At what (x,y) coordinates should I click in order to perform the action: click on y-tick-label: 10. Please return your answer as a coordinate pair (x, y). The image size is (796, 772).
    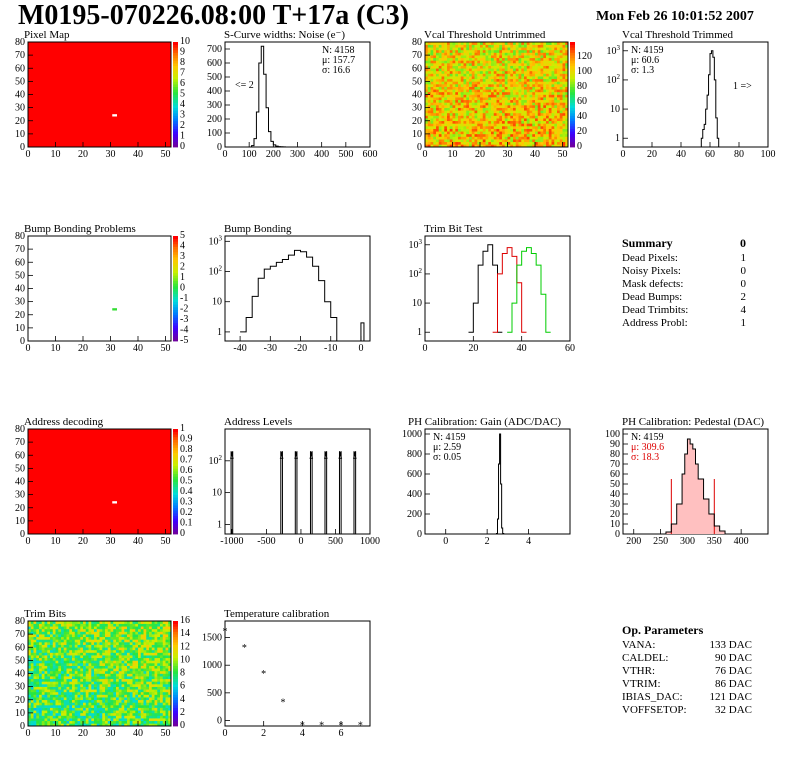
    Looking at the image, I should click on (417, 134).